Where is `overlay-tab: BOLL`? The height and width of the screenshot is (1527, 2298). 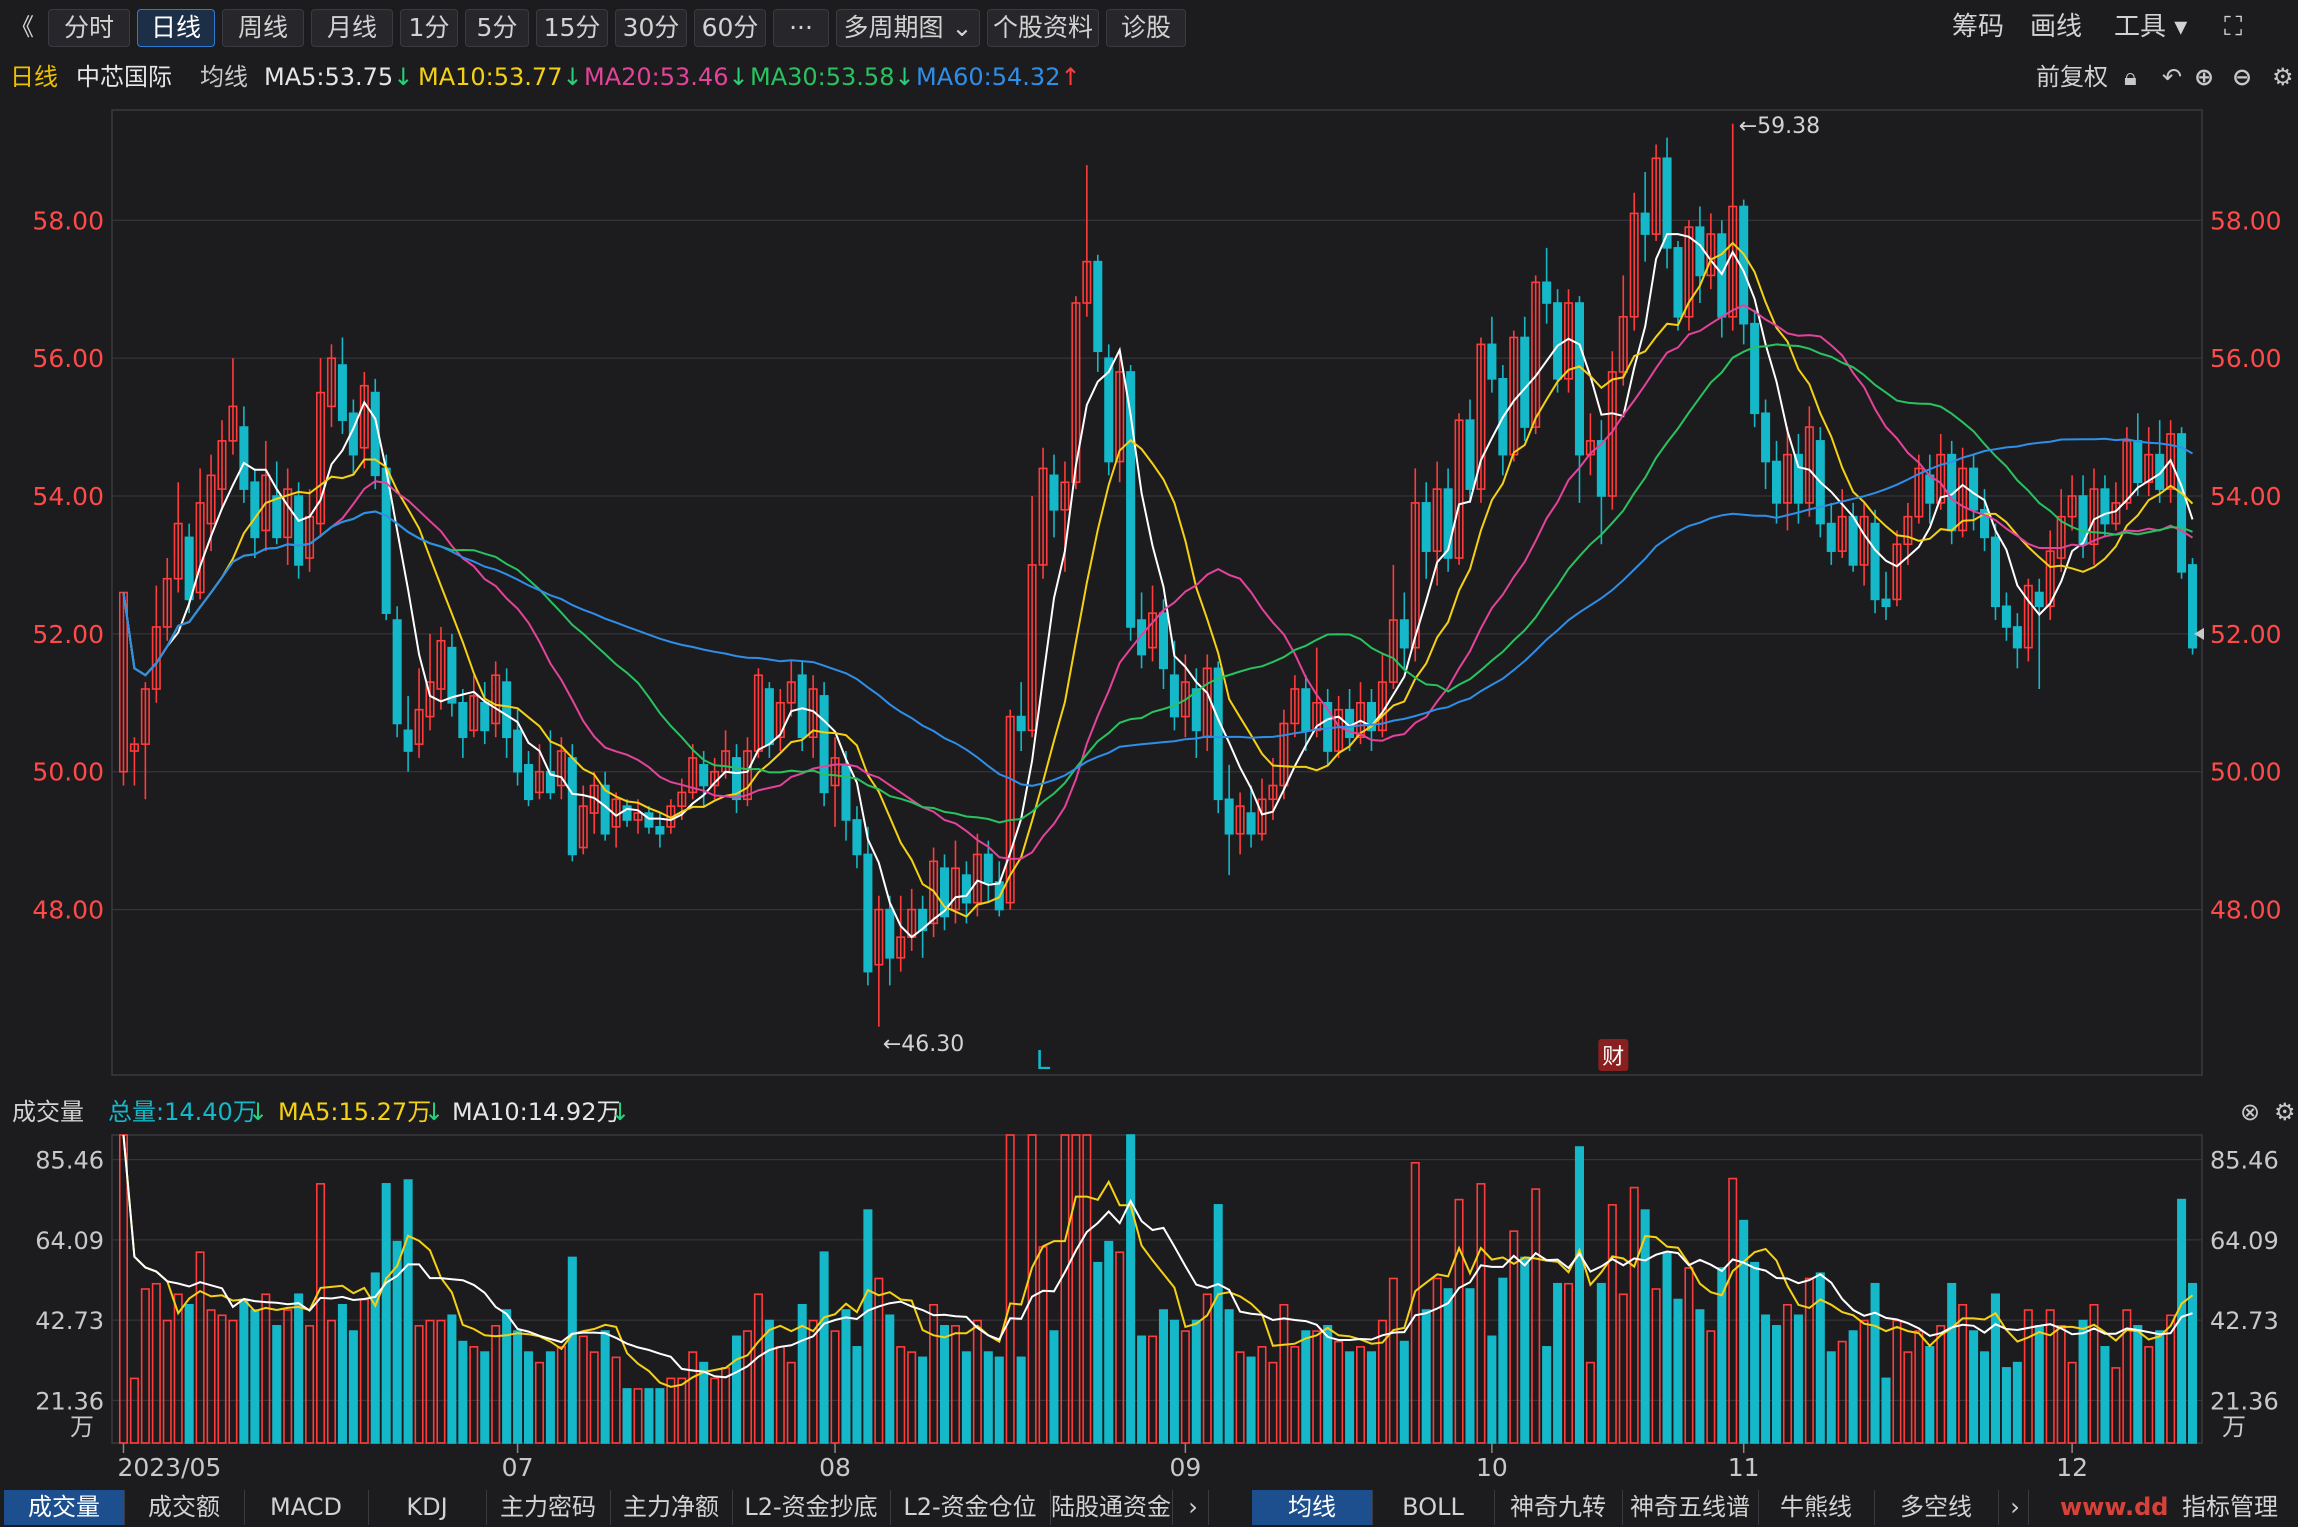 overlay-tab: BOLL is located at coordinates (1433, 1507).